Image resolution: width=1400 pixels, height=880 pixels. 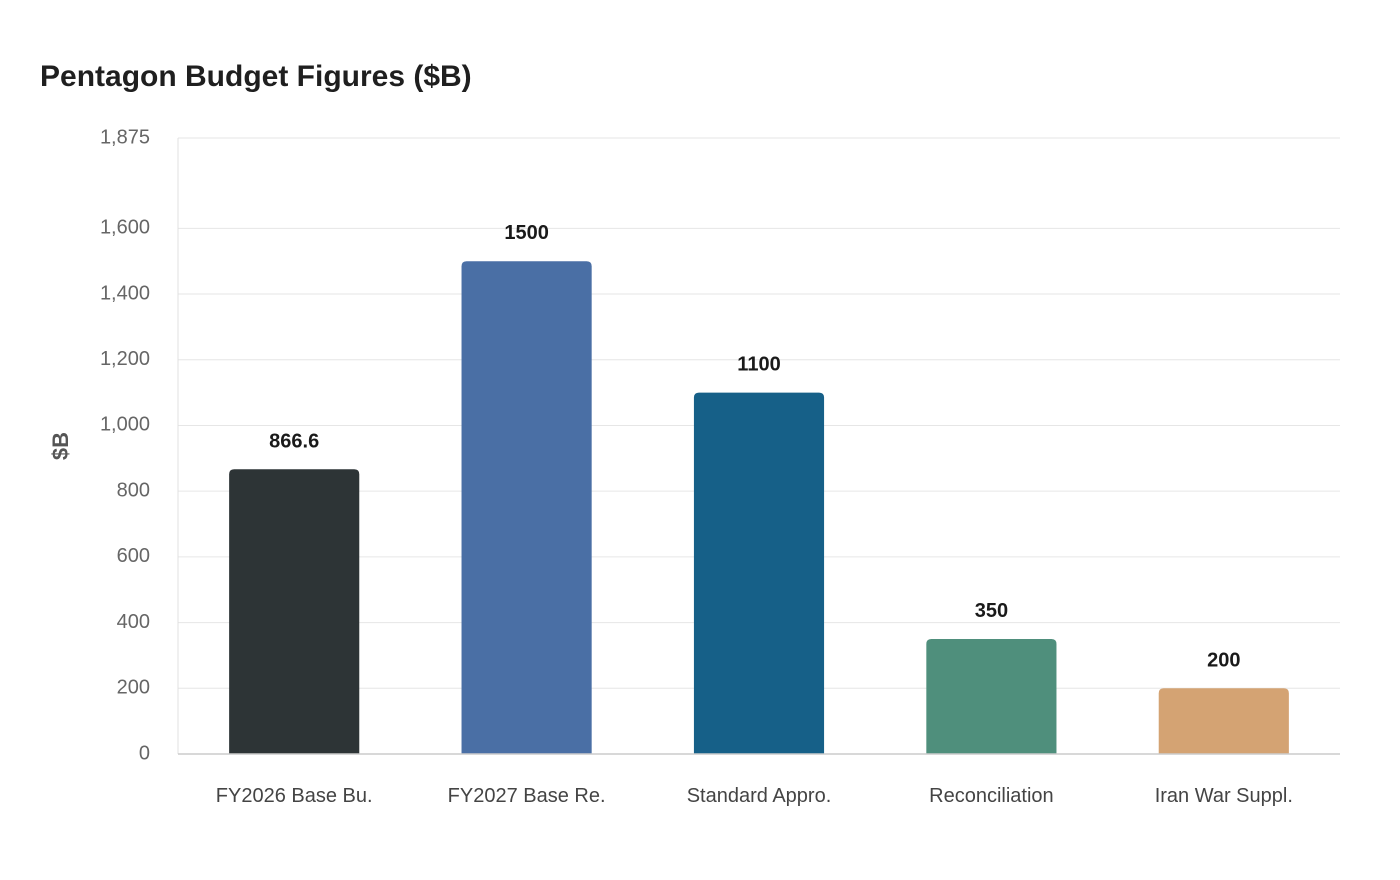 What do you see at coordinates (294, 796) in the screenshot?
I see `x-tick-label: FY2026 Base Bu.` at bounding box center [294, 796].